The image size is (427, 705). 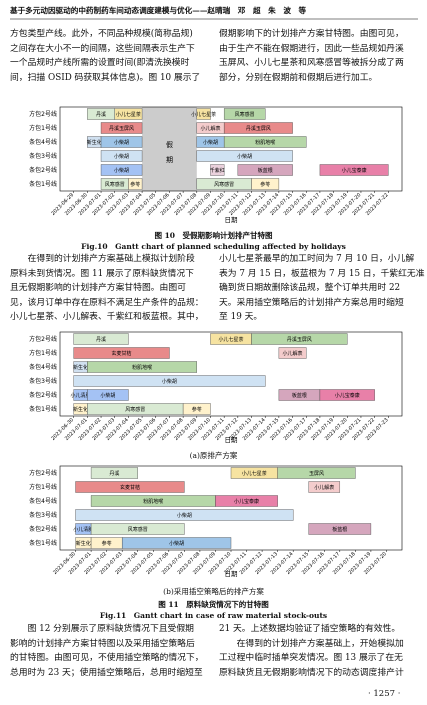 What do you see at coordinates (169, 155) in the screenshot?
I see `holiday-label: 假期` at bounding box center [169, 155].